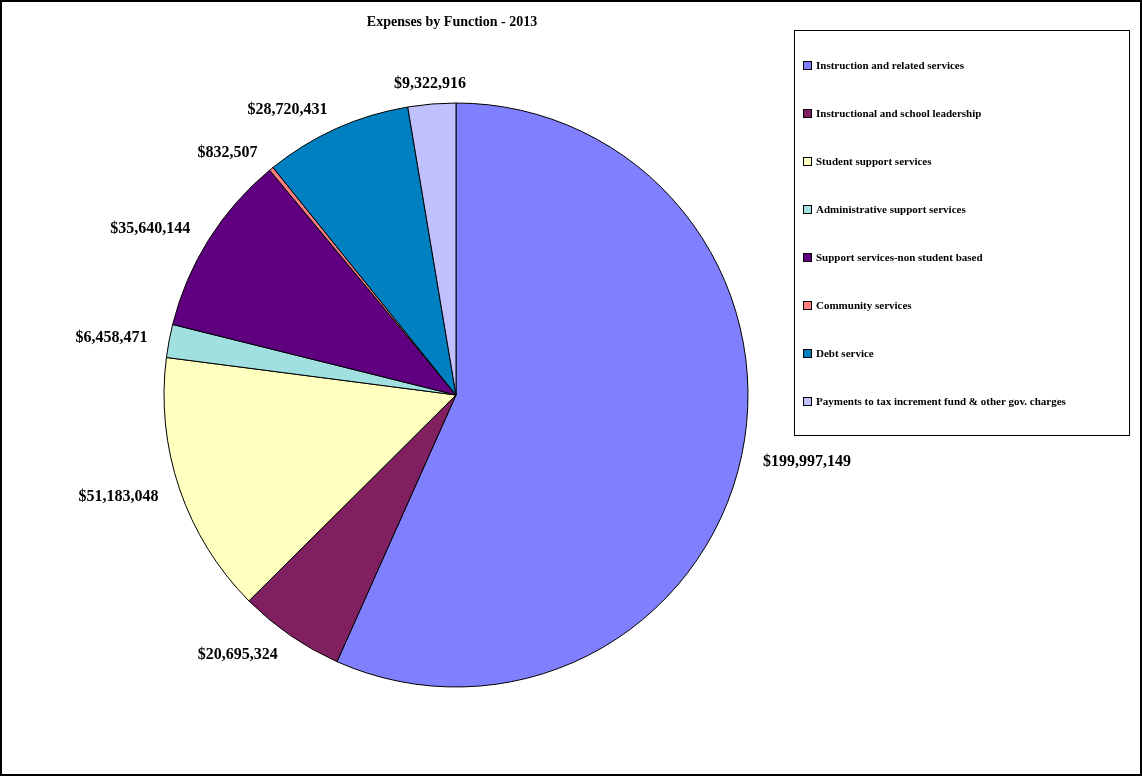 This screenshot has height=776, width=1142. I want to click on legend-label: Instructional and school leadership, so click(899, 113).